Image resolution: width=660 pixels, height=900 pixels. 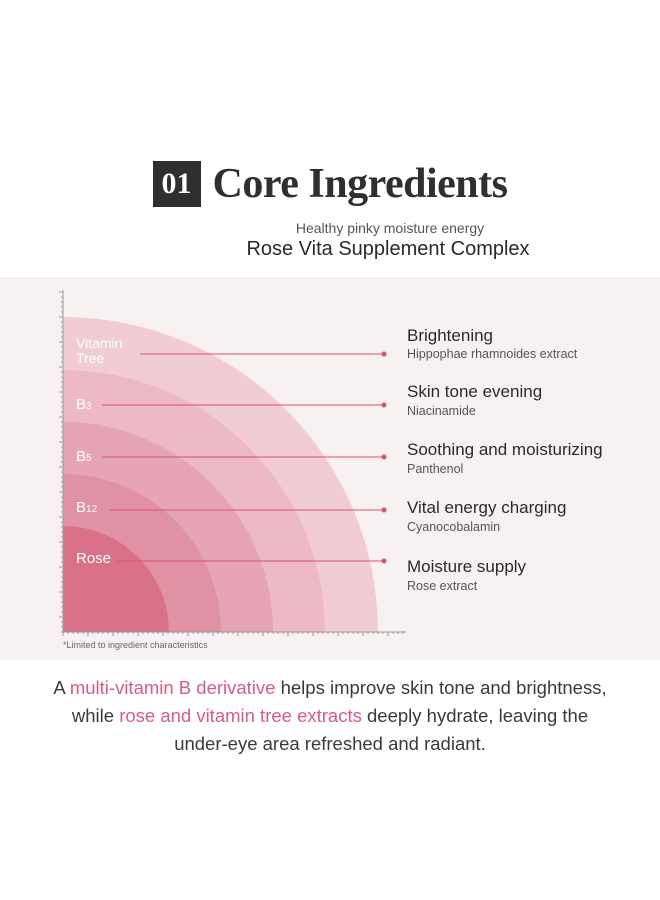 I want to click on tagline: Healthy pinky moisture energy, so click(x=390, y=228).